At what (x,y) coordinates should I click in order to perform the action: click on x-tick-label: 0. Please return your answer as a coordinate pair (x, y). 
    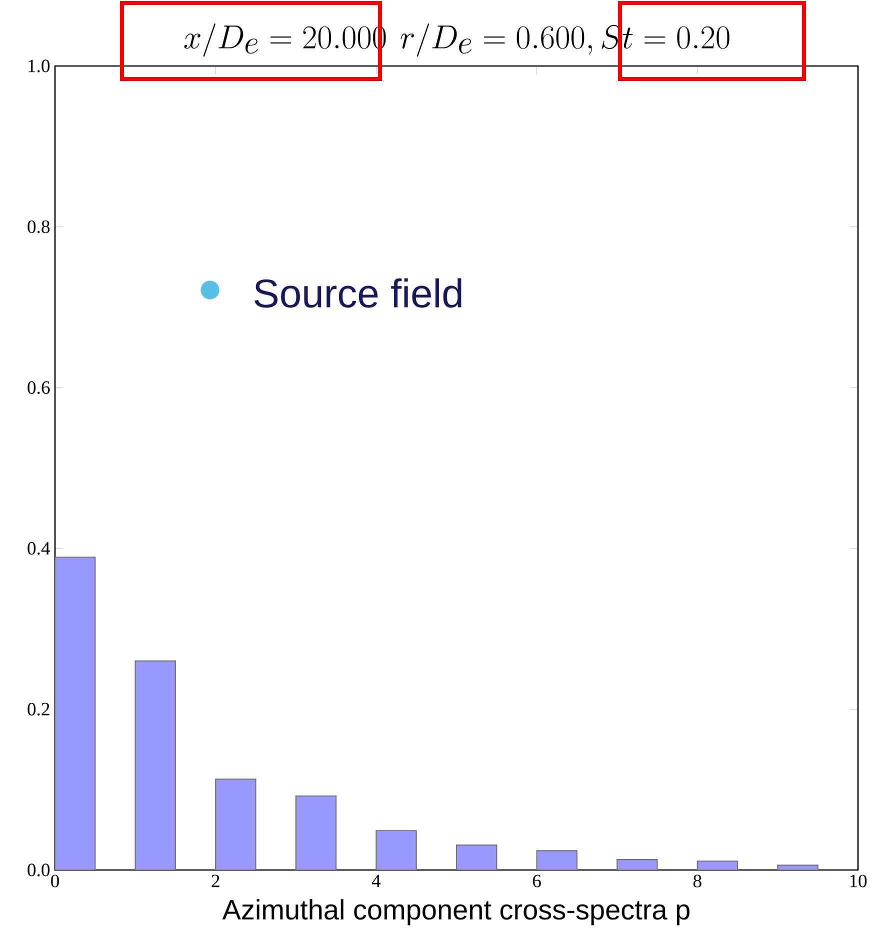
    Looking at the image, I should click on (55, 881).